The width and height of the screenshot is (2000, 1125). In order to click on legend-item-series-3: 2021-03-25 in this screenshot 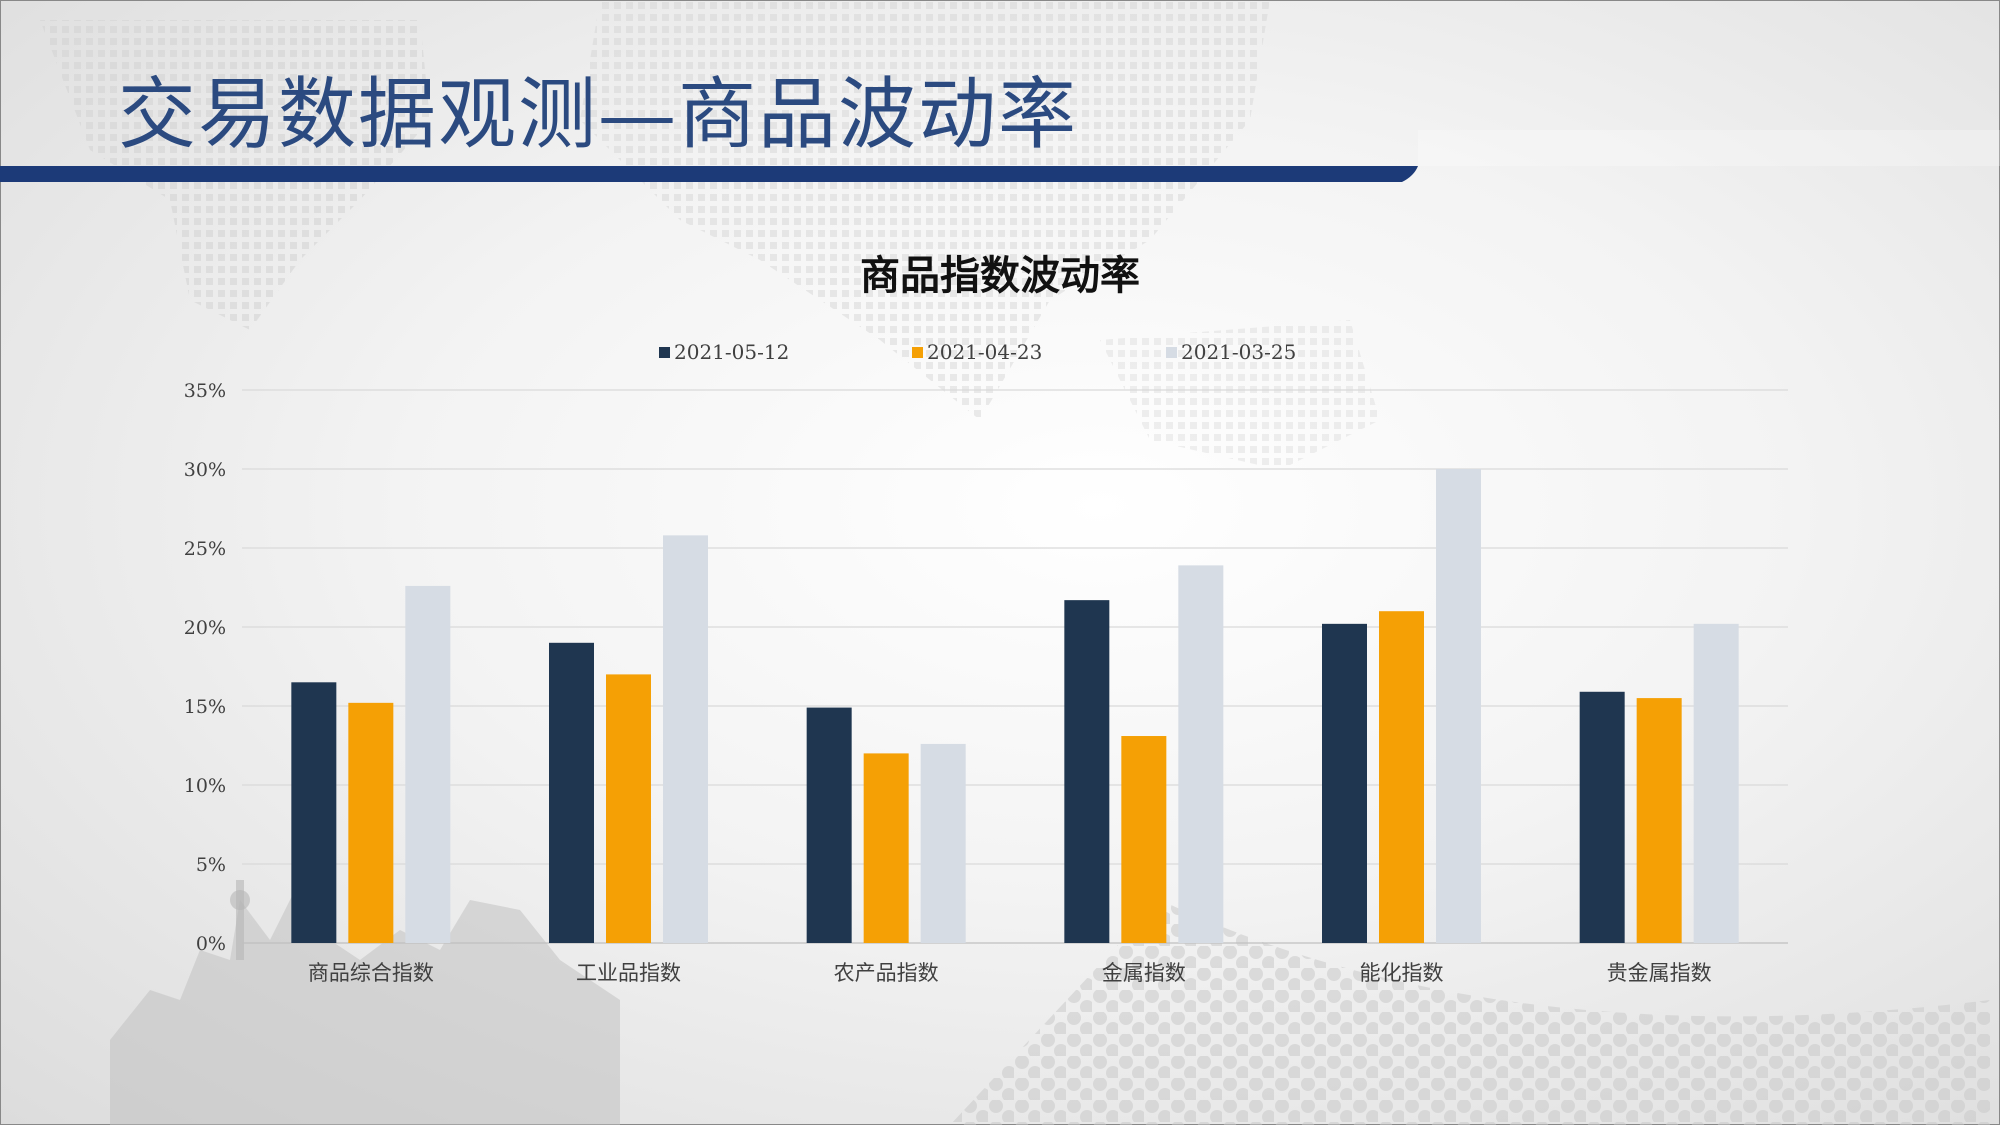, I will do `click(1231, 352)`.